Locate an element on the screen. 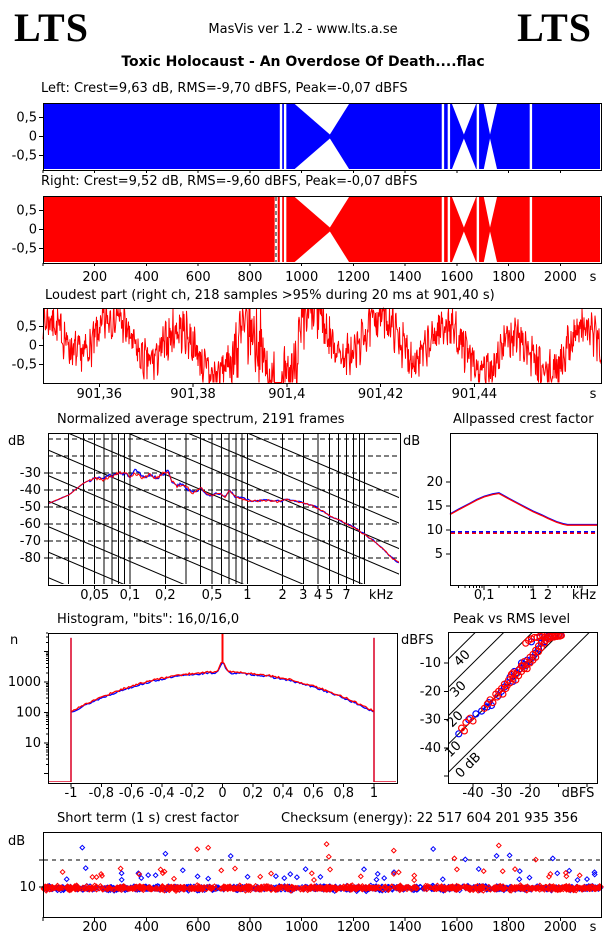 This screenshot has height=946, width=606. peak-vs-rms-title: Peak vs RMS level is located at coordinates (512, 619).